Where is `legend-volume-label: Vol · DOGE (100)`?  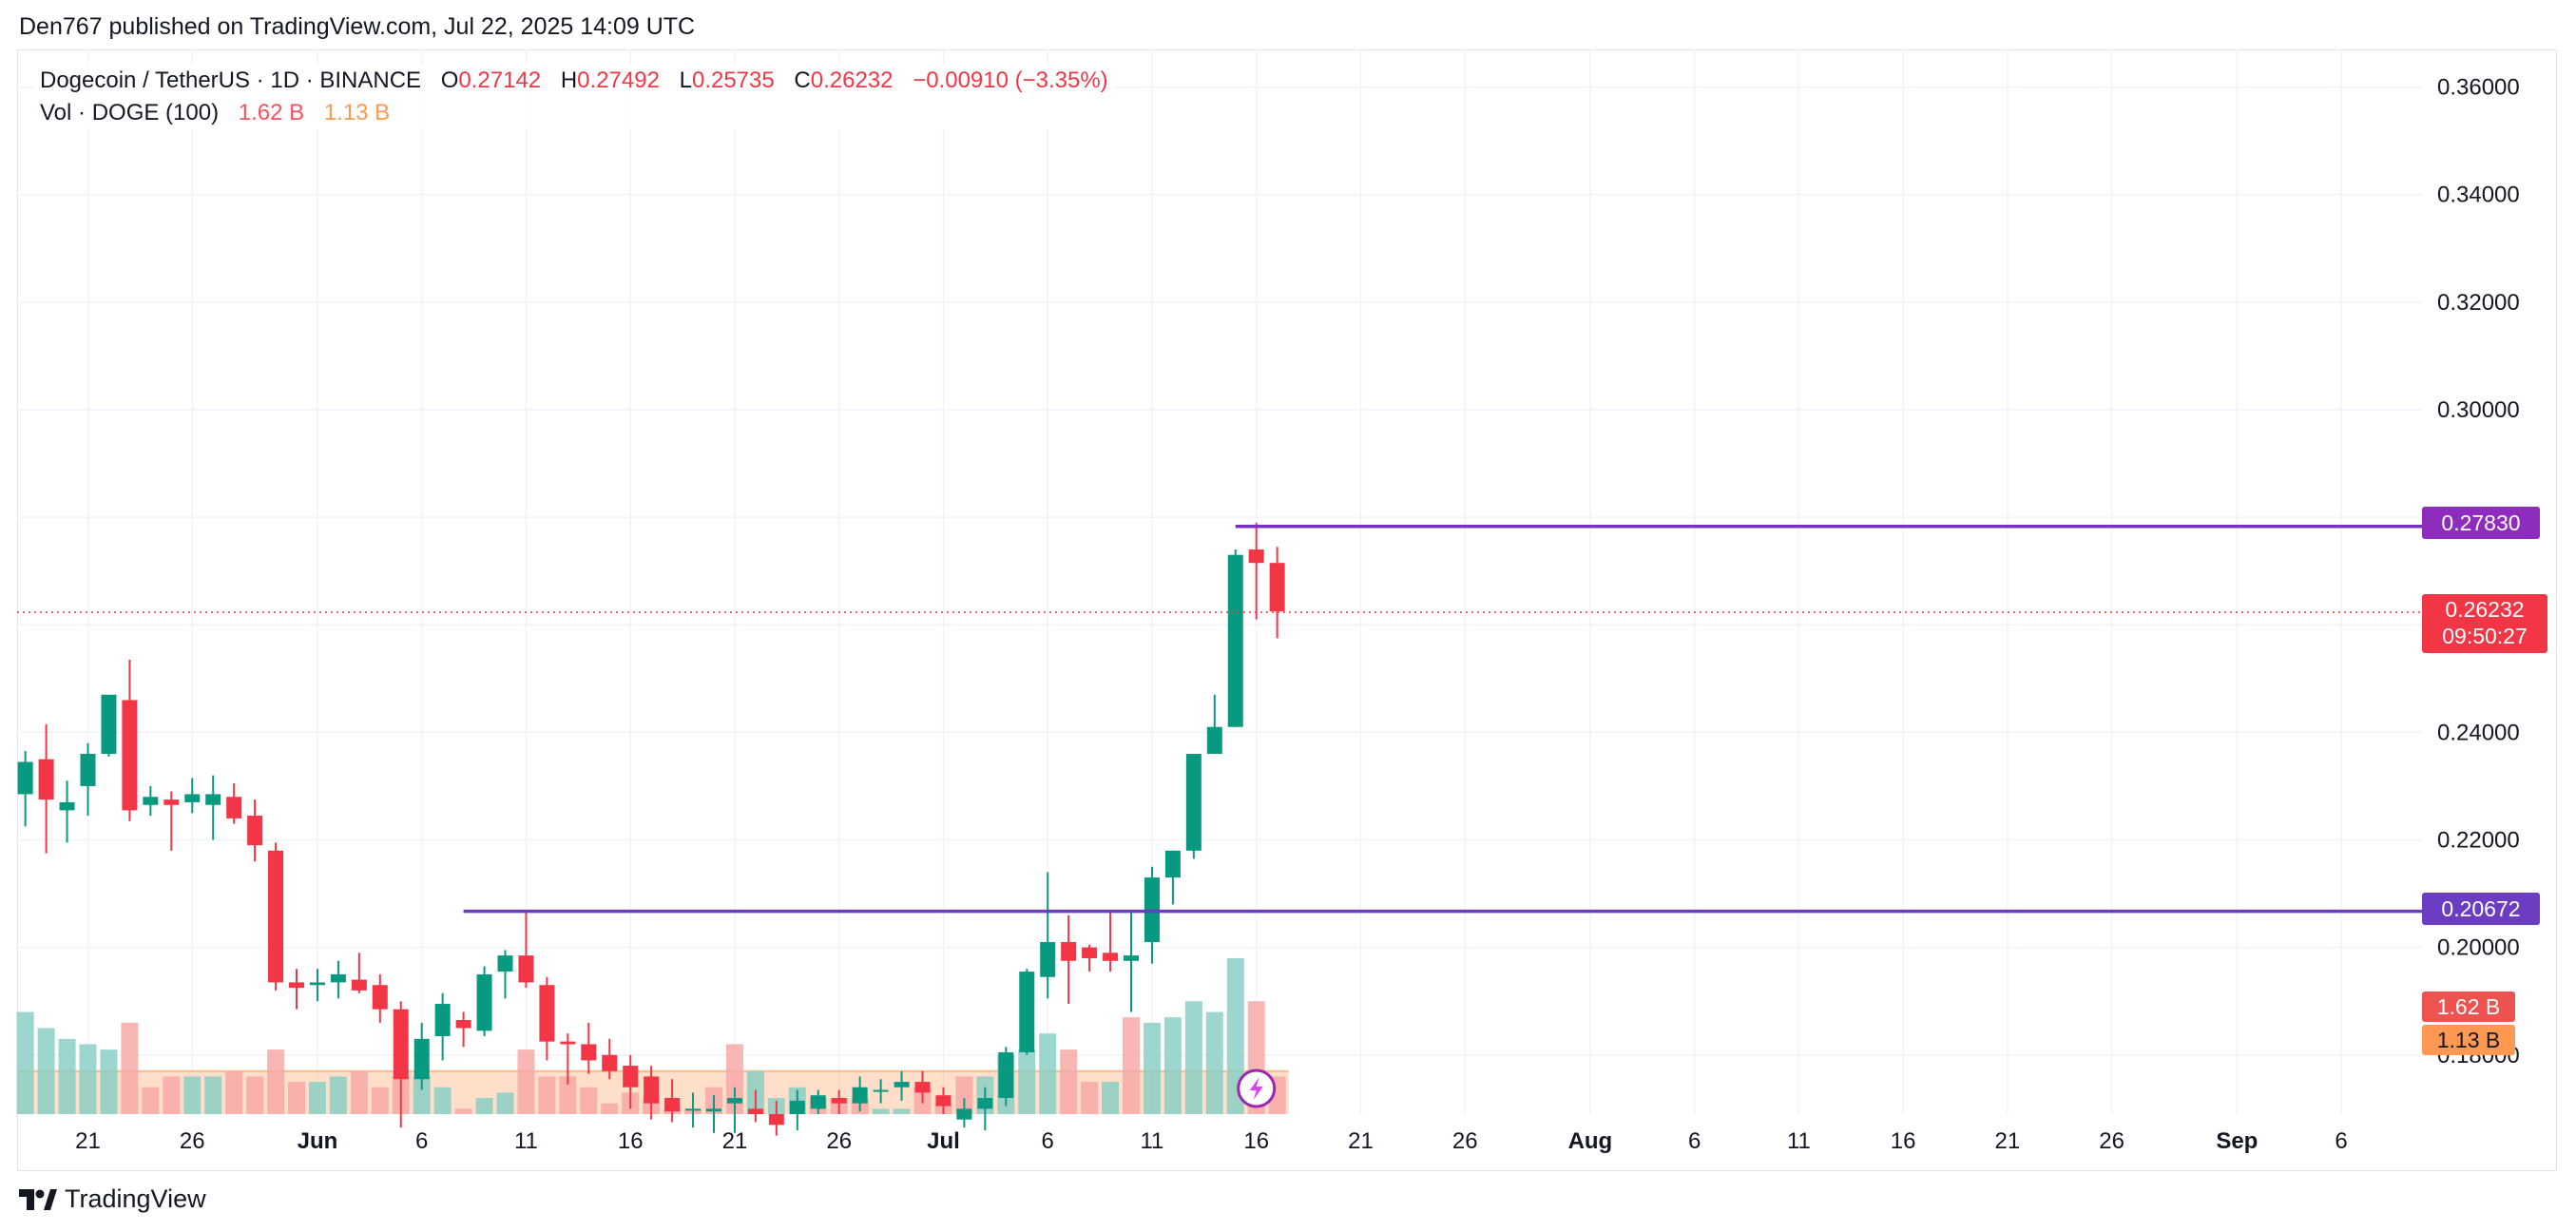
legend-volume-label: Vol · DOGE (100) is located at coordinates (130, 112).